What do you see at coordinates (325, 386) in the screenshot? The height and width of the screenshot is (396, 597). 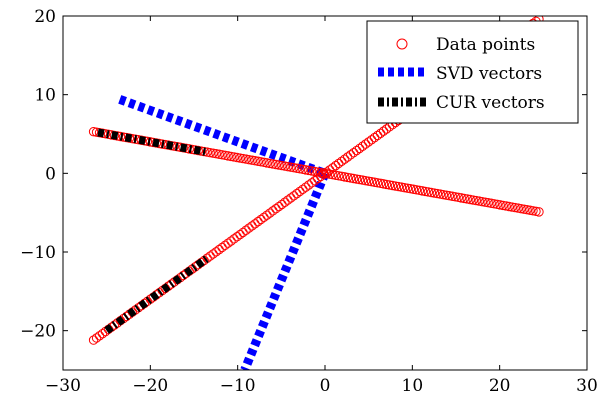 I see `x-tick-label: 0` at bounding box center [325, 386].